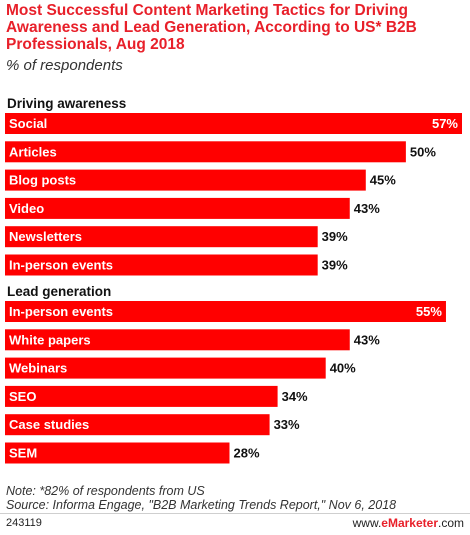 This screenshot has width=470, height=535. Describe the element at coordinates (38, 368) in the screenshot. I see `category-label: Webinars` at that location.